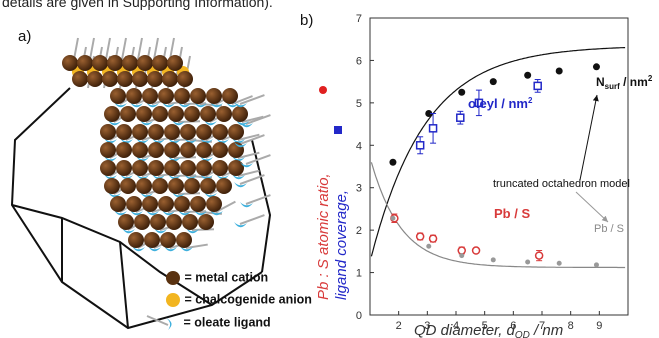 The height and width of the screenshot is (338, 659). Describe the element at coordinates (592, 207) in the screenshot. I see `arrow-to-pbs-gray` at that location.